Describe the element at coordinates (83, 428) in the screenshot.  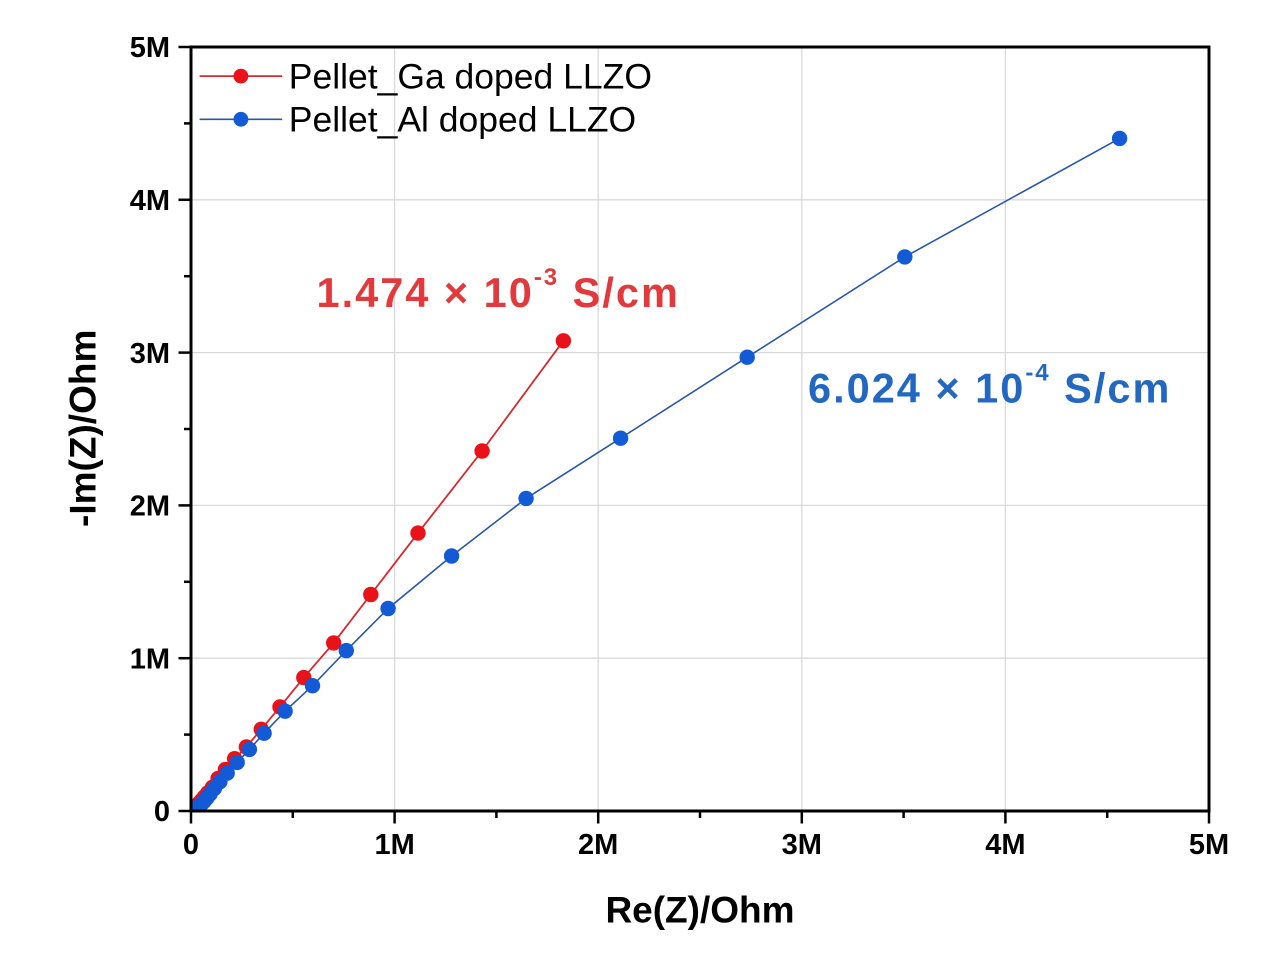
I see `svg-text: -Im(Z)/Ohm` at that location.